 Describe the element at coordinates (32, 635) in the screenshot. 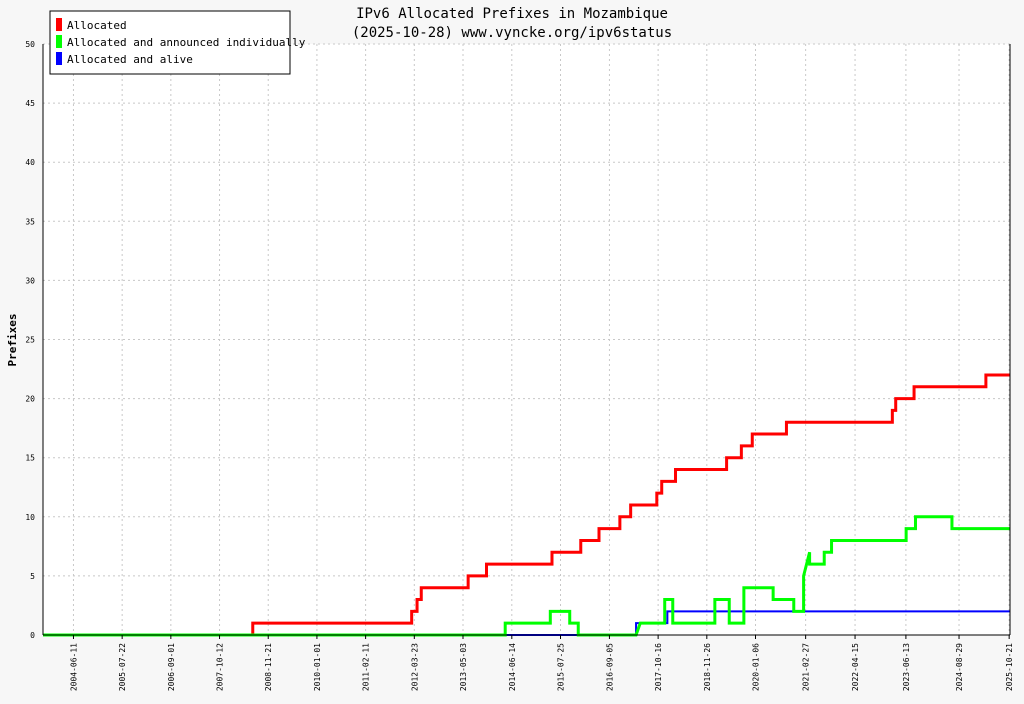

I see `y-tick-label: 0` at that location.